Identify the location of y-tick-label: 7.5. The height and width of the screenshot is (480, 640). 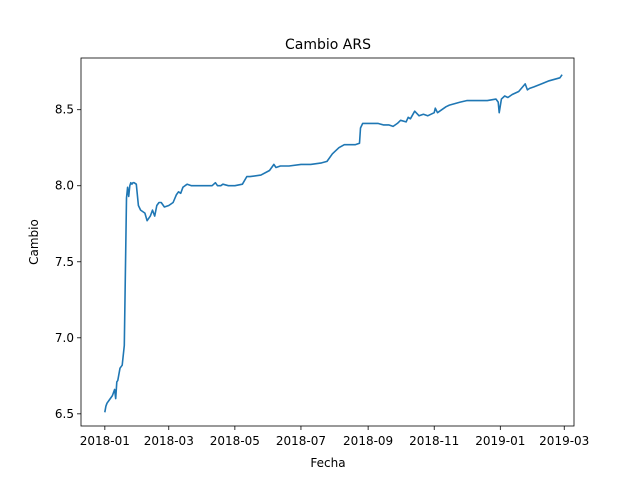
(64, 262).